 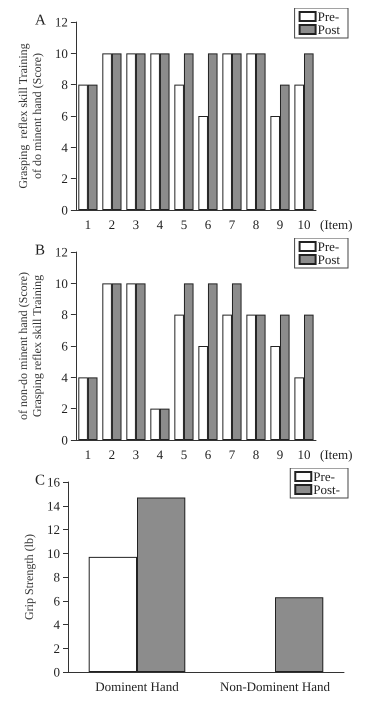 What do you see at coordinates (29, 577) in the screenshot?
I see `y-axis-title: Grip Strength (lb)` at bounding box center [29, 577].